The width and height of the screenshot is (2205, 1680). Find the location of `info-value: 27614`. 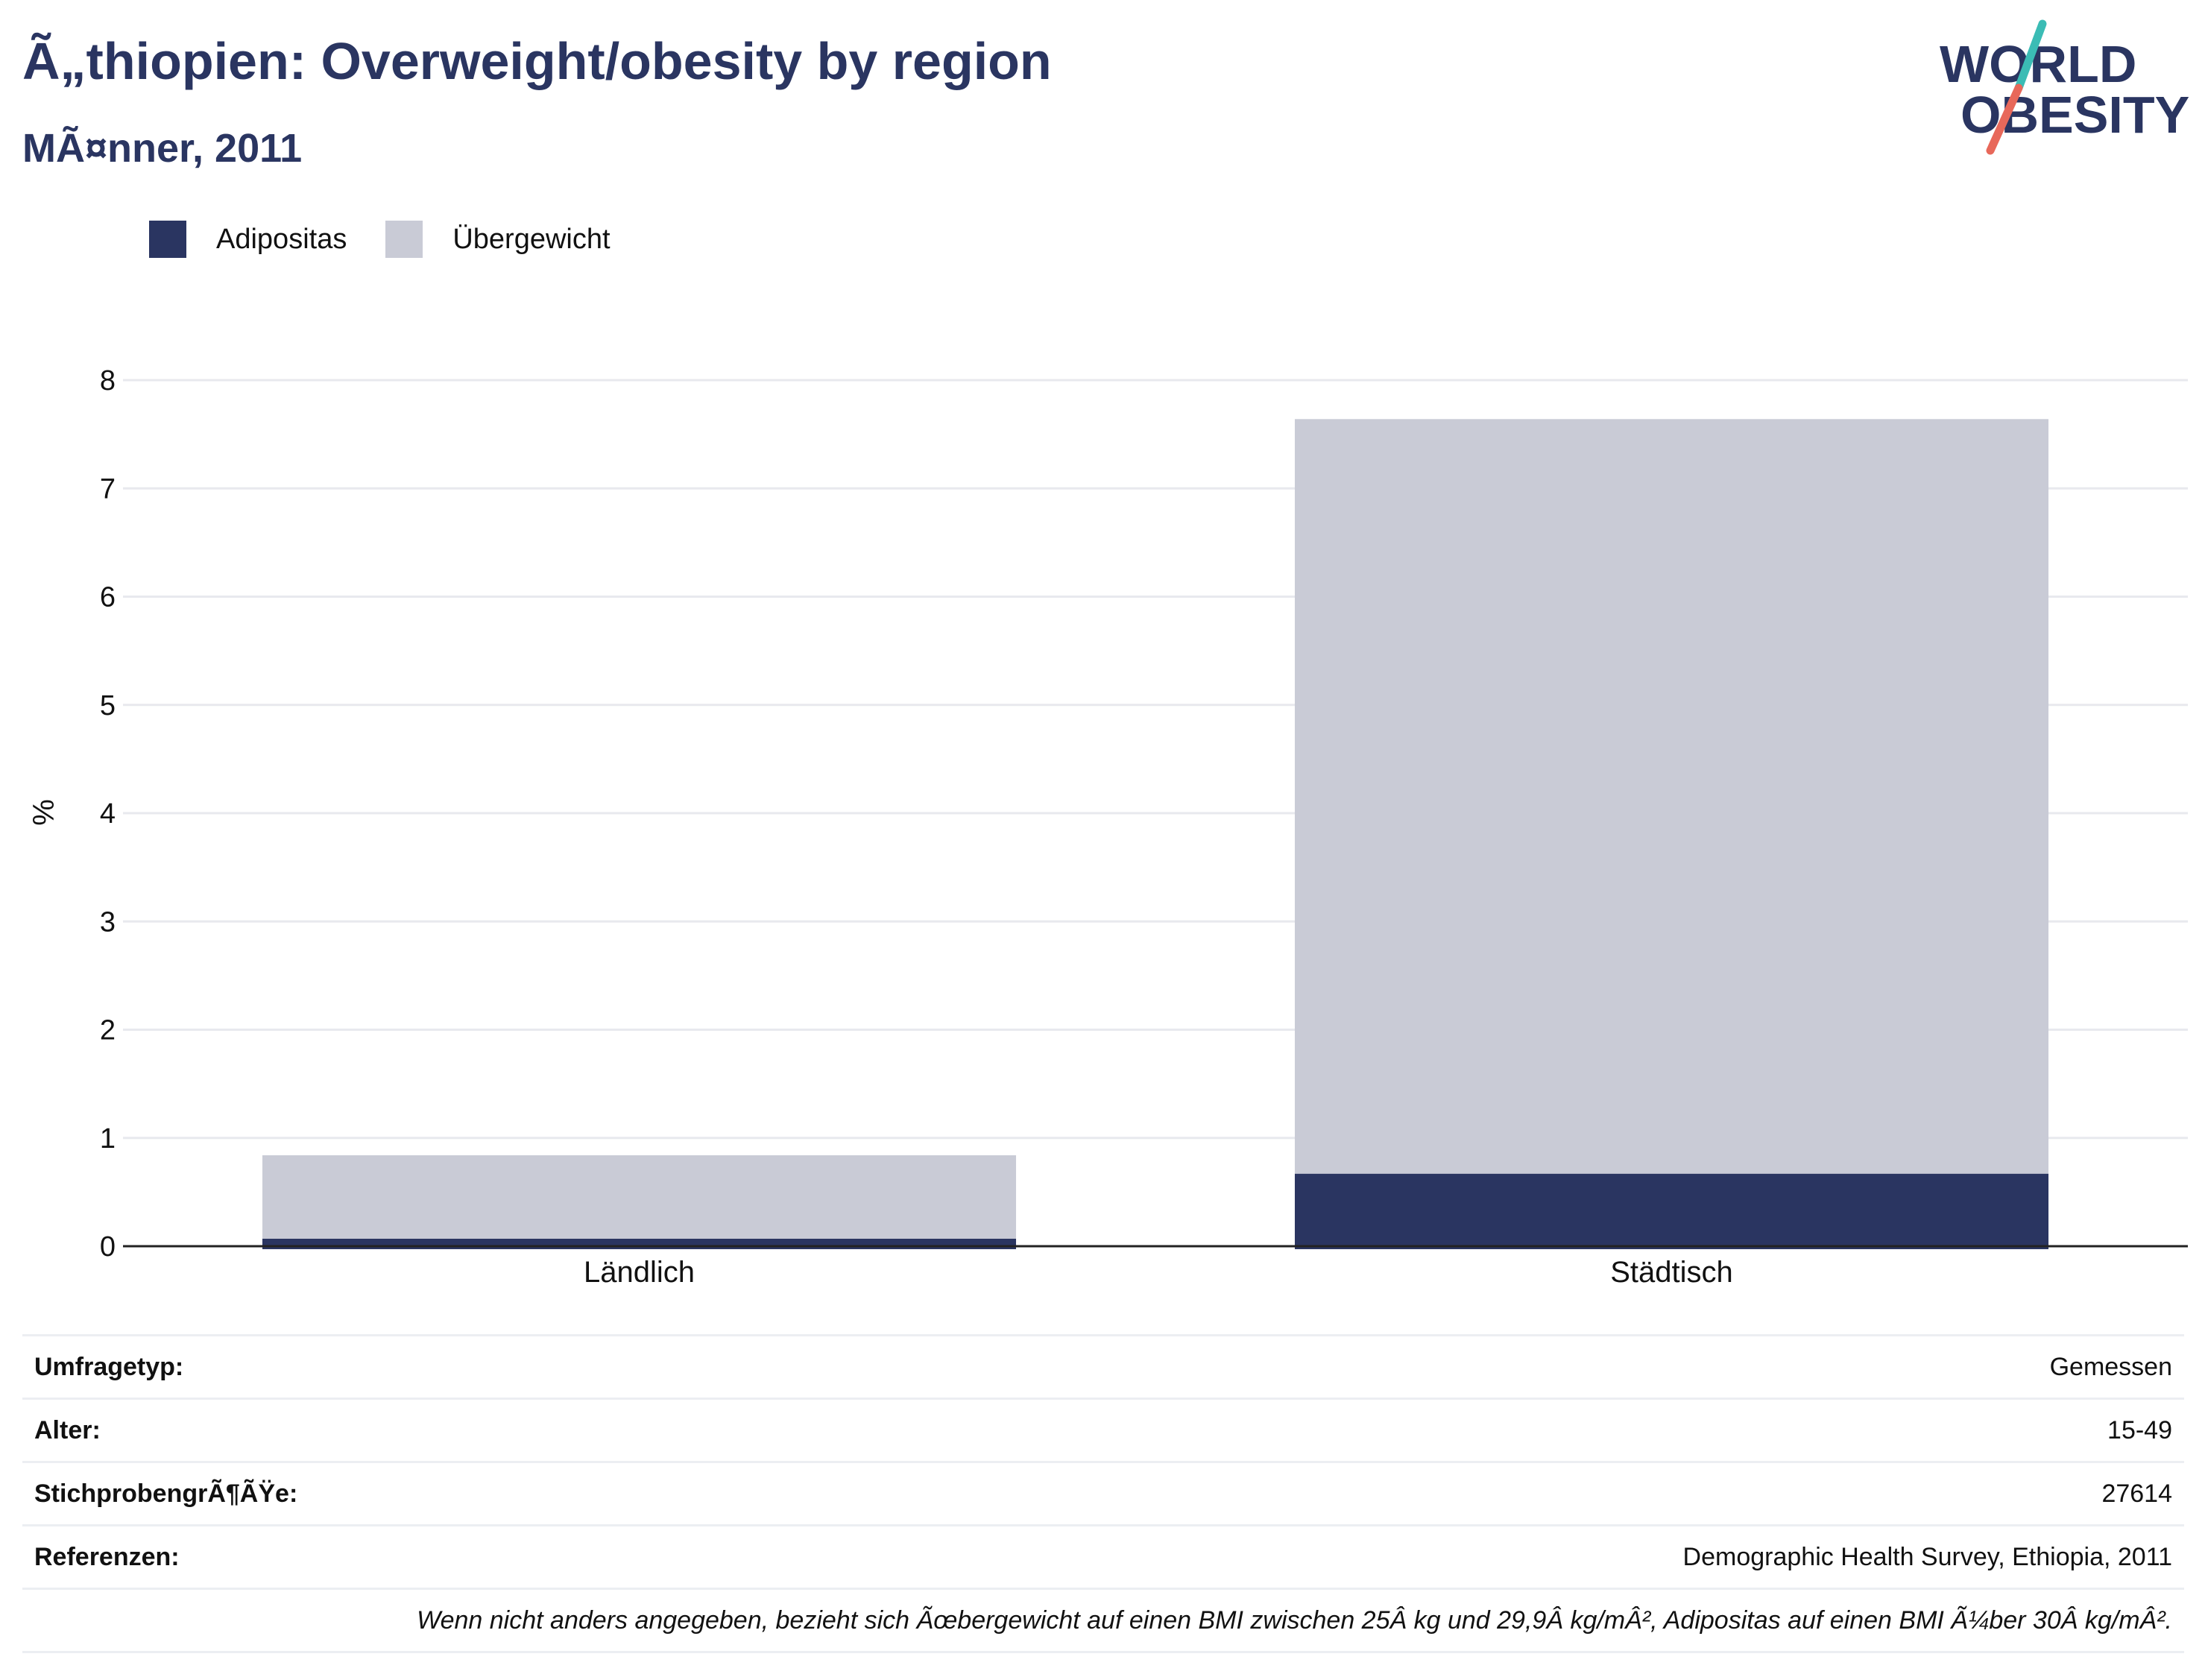

info-value: 27614 is located at coordinates (1491, 1493).